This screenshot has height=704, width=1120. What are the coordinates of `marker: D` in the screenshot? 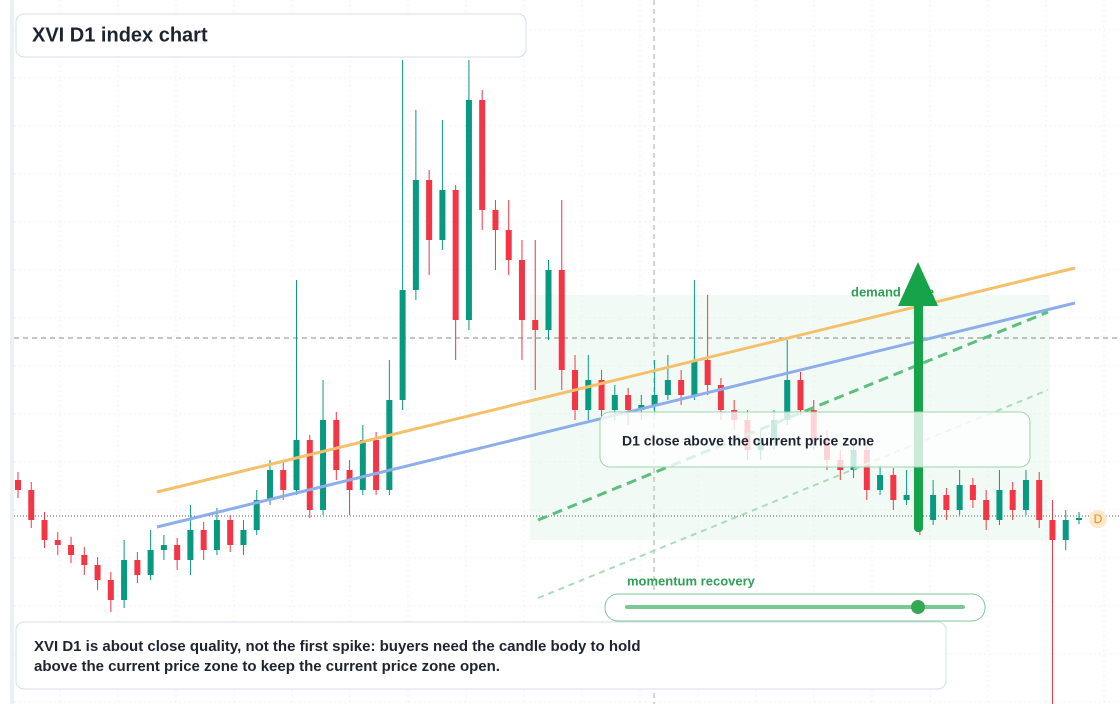 It's located at (1098, 519).